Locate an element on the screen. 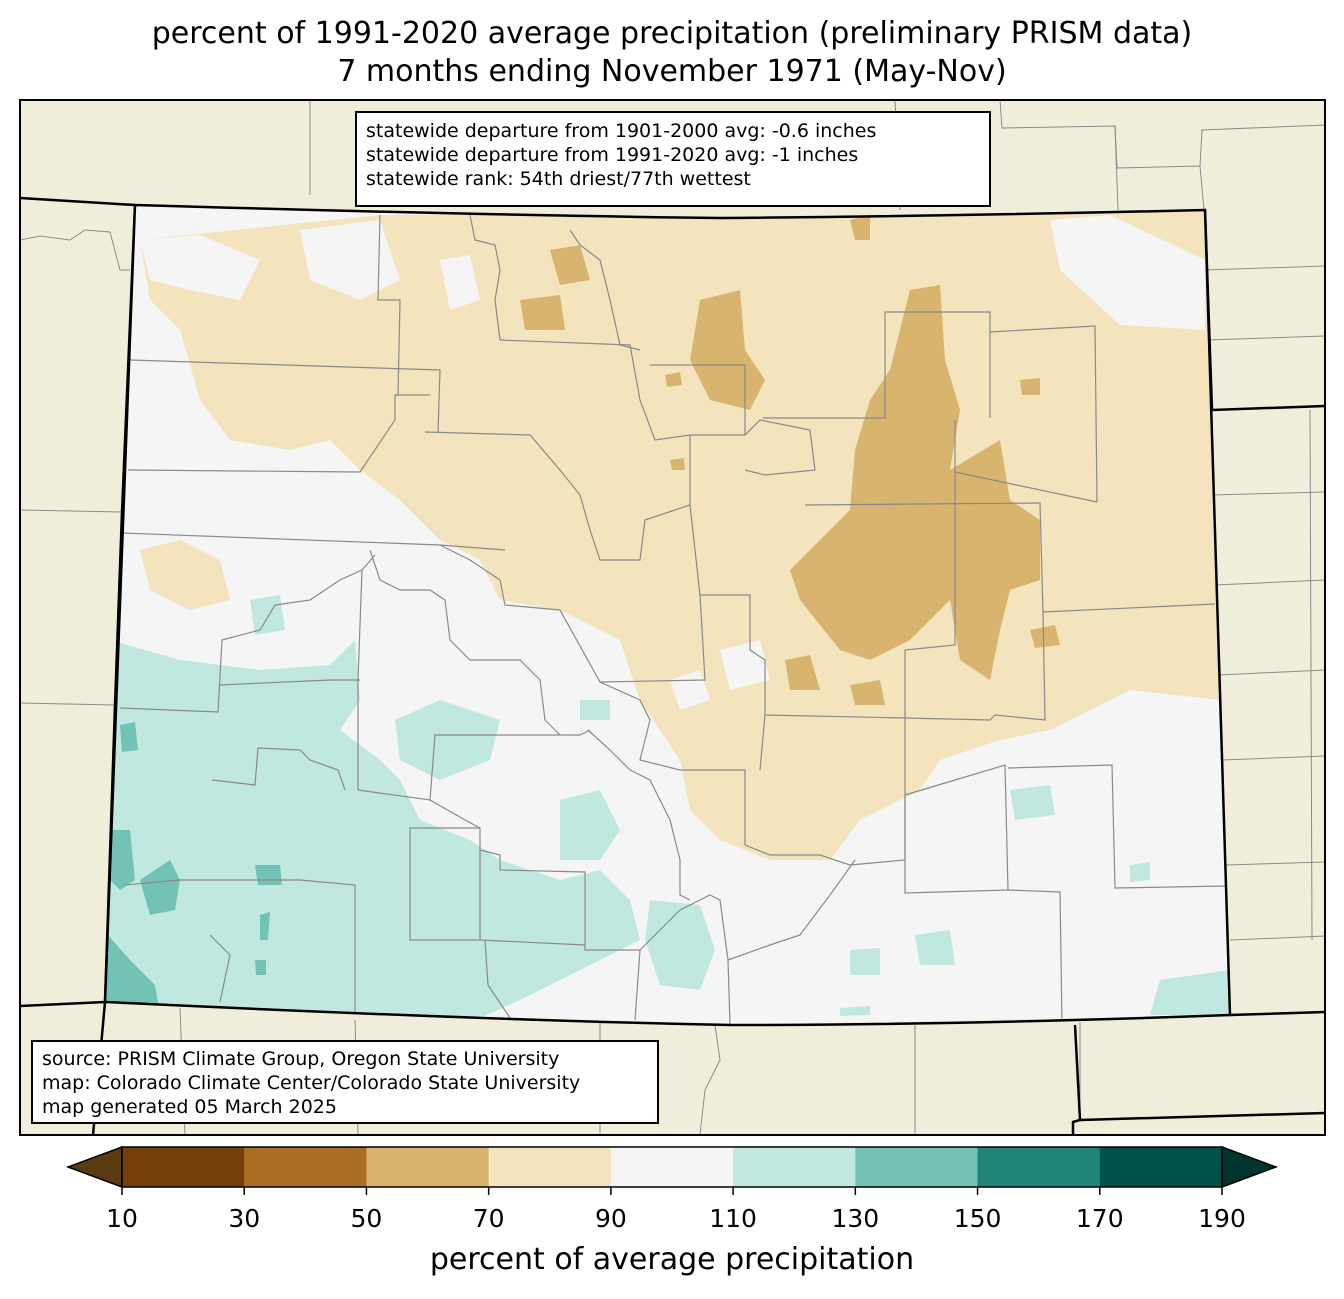 This screenshot has width=1344, height=1299. colorbar-tick-label: 90 is located at coordinates (610, 1218).